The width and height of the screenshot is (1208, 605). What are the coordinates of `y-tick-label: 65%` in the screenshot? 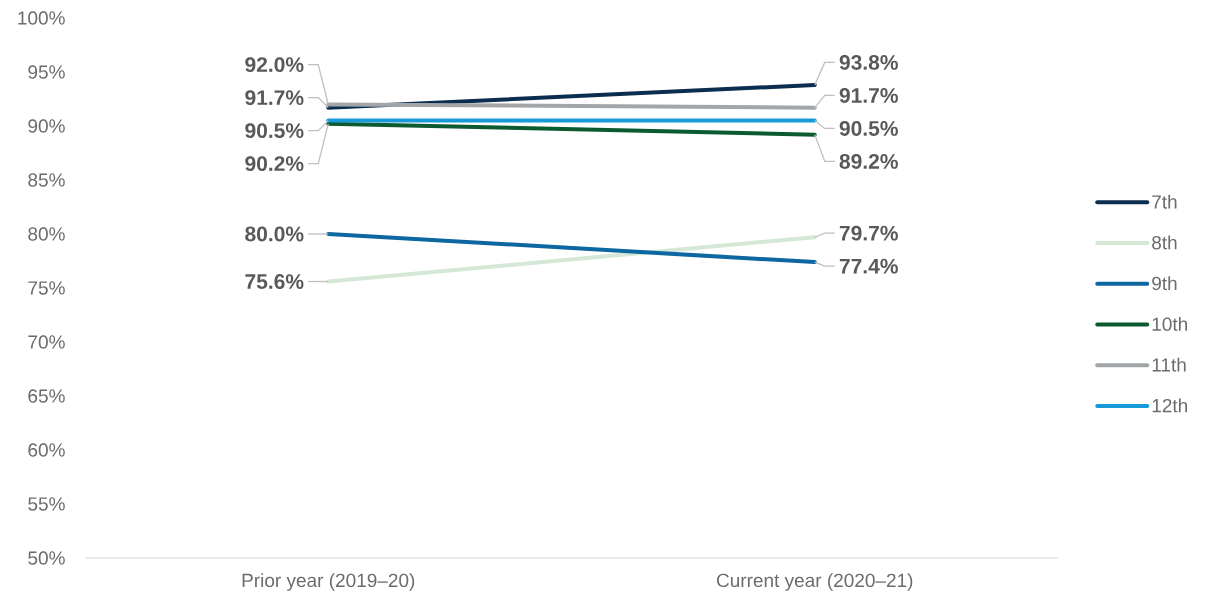 It's located at (46, 396).